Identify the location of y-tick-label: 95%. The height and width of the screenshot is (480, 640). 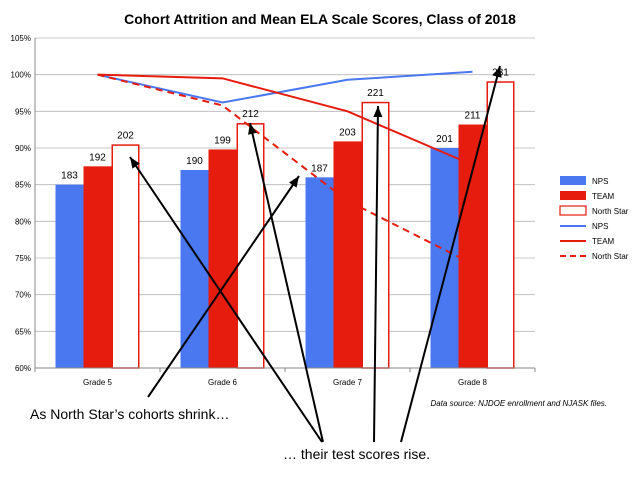
(23, 111).